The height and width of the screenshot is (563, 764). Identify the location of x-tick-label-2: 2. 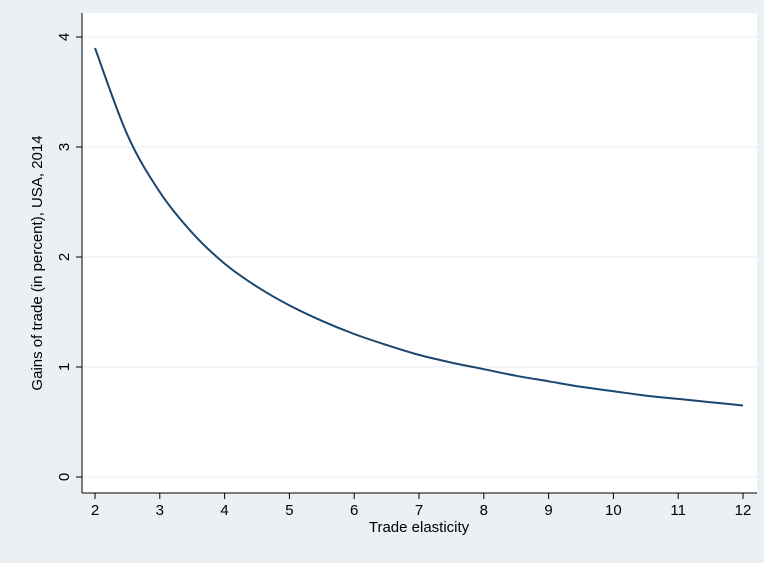
(95, 510).